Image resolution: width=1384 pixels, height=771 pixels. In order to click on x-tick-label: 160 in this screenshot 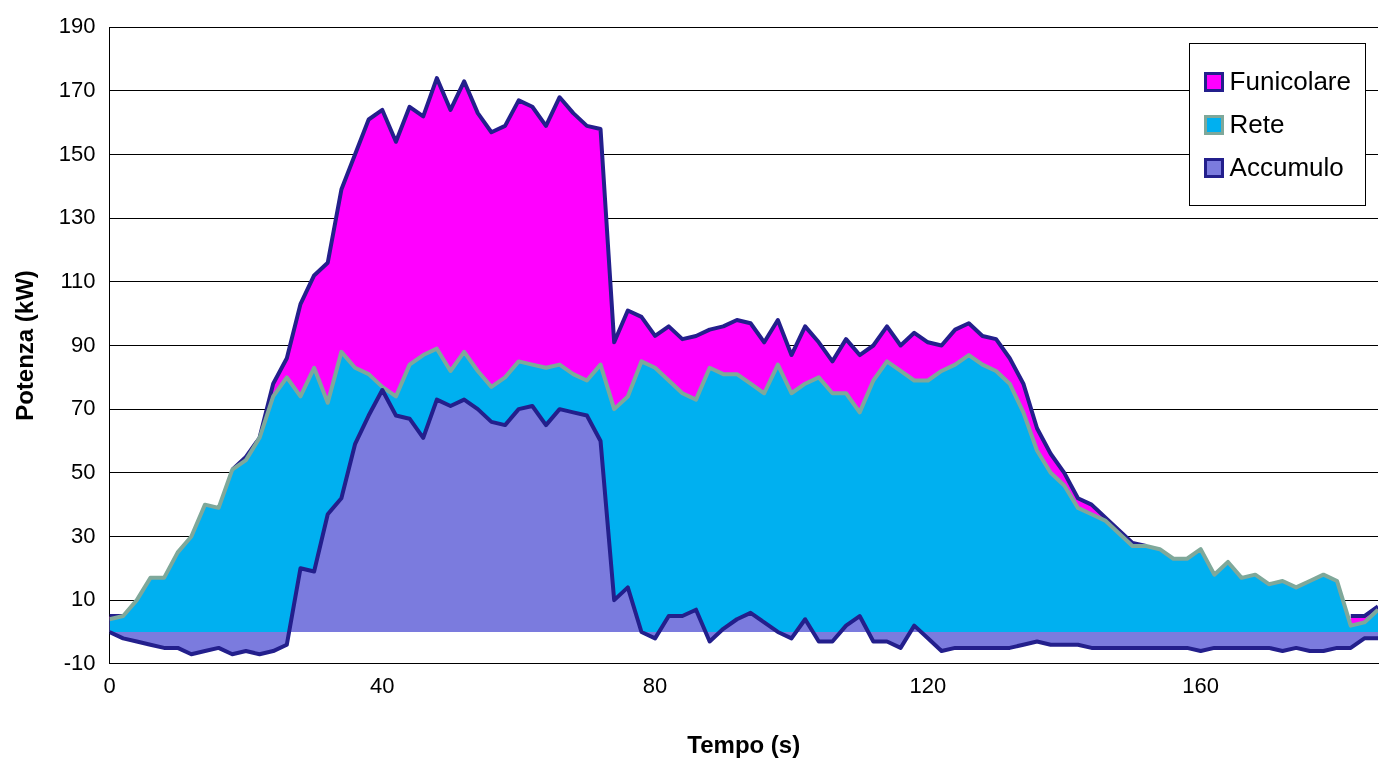, I will do `click(1201, 685)`.